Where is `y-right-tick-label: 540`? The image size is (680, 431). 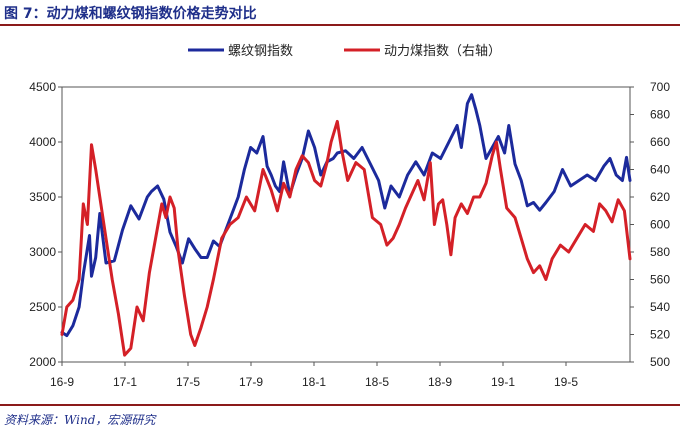 y-right-tick-label: 540 is located at coordinates (660, 307).